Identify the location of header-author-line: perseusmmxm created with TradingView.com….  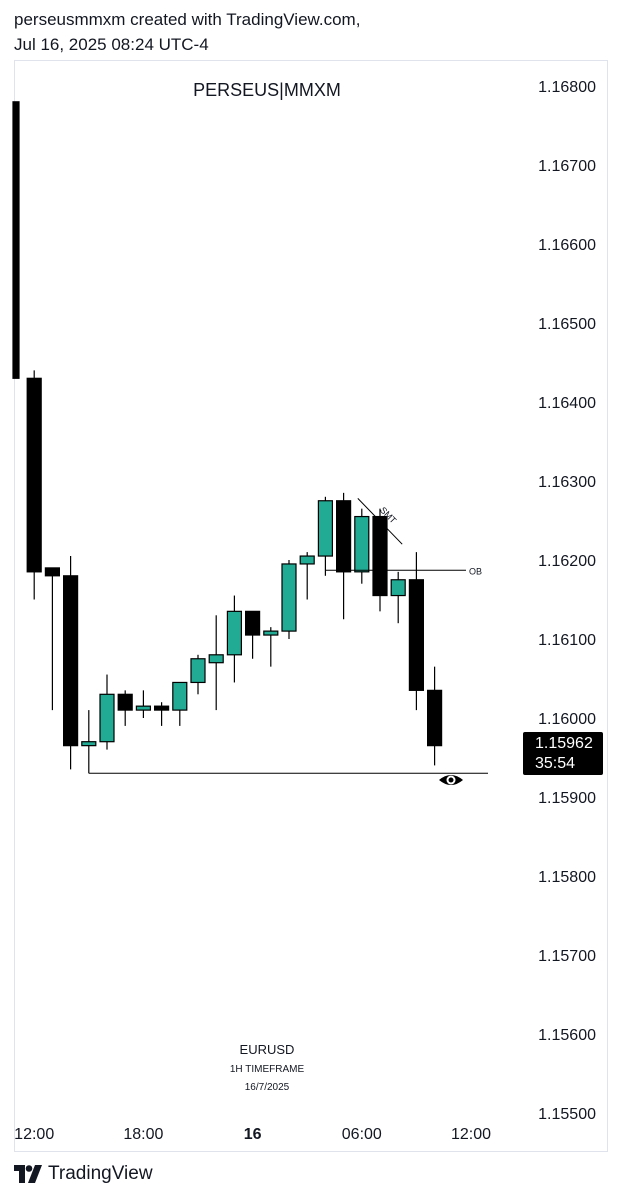
(187, 19).